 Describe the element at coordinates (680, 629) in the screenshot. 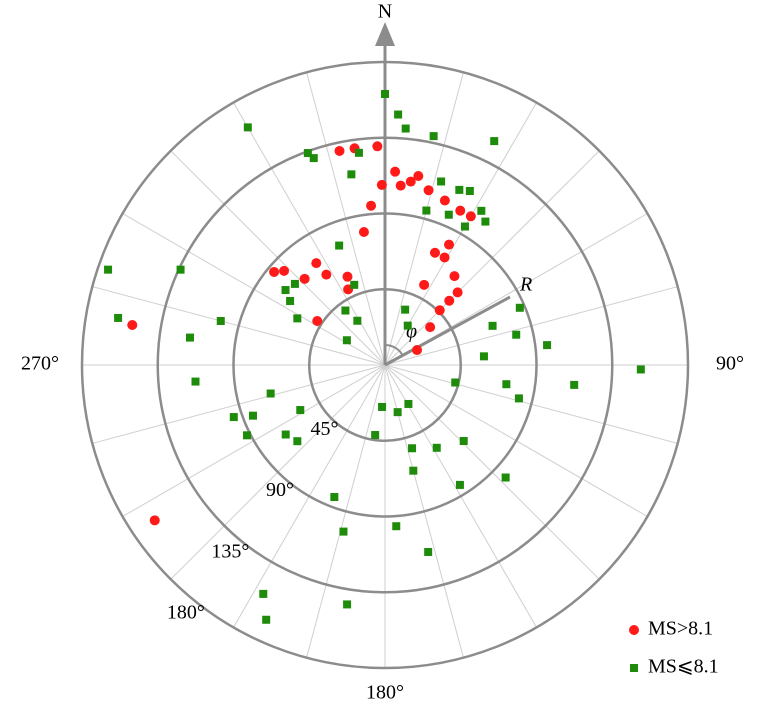

I see `legend-label: MS>8.1` at that location.